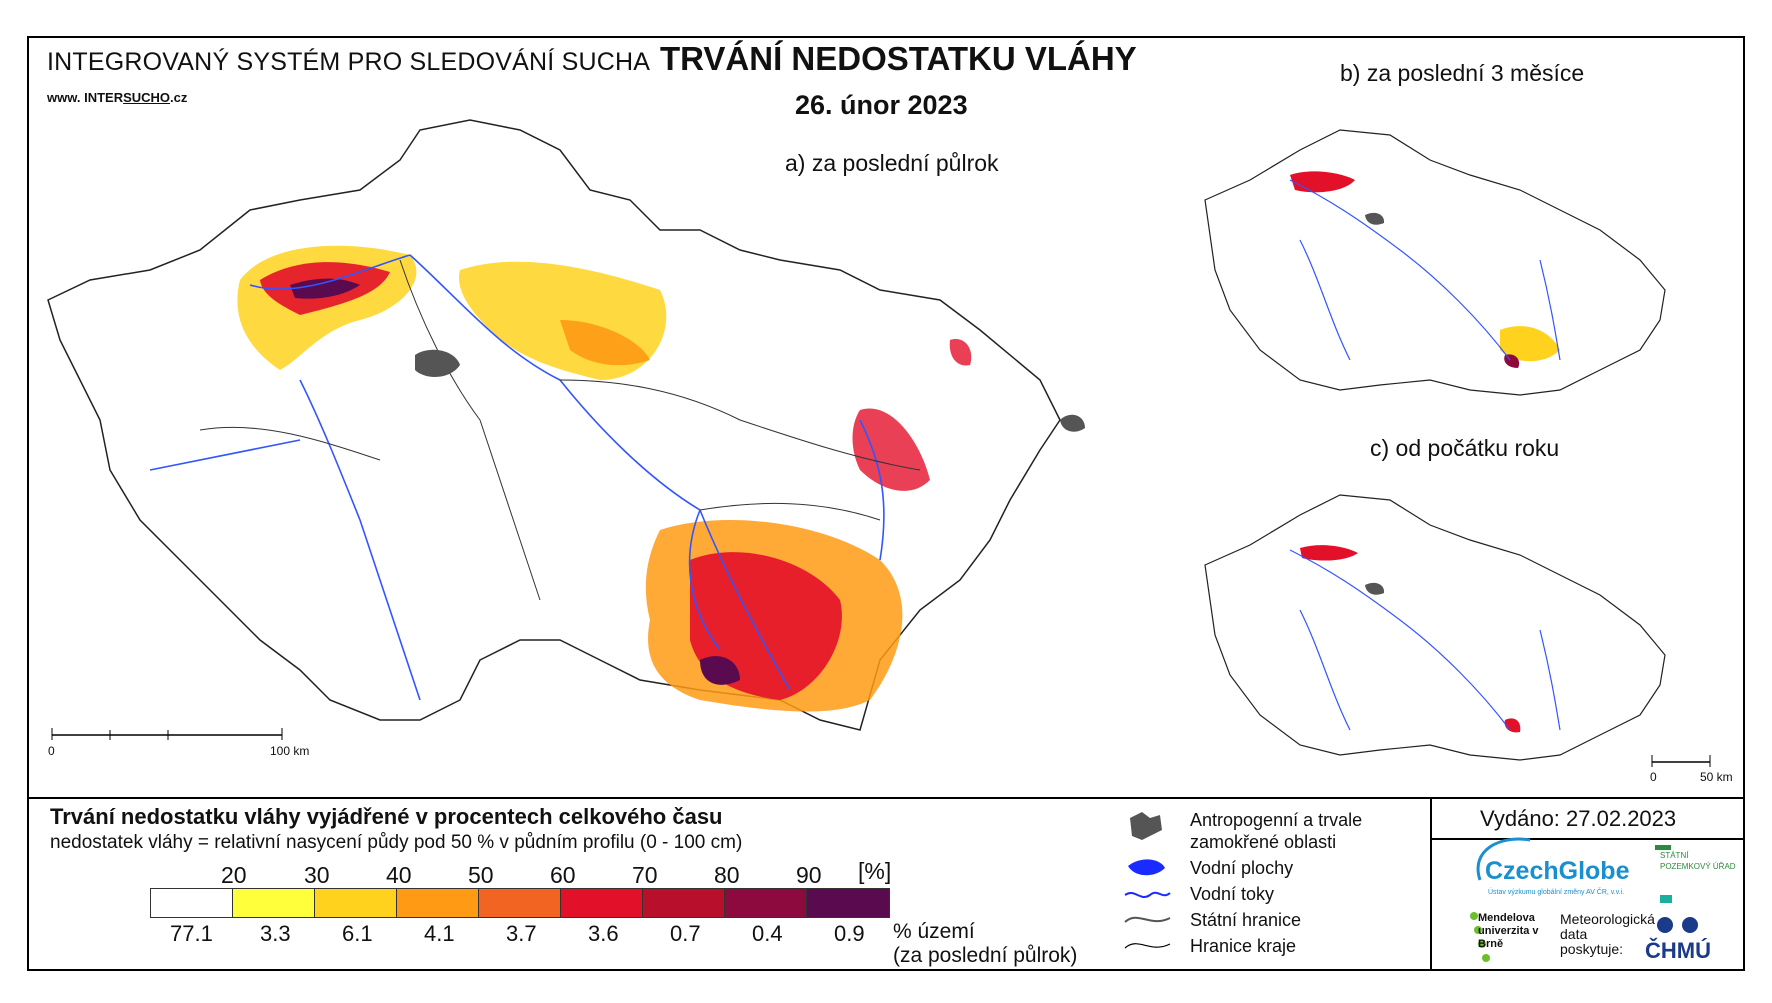 This screenshot has width=1772, height=1003. I want to click on ostrava-urban-a, so click(1072, 423).